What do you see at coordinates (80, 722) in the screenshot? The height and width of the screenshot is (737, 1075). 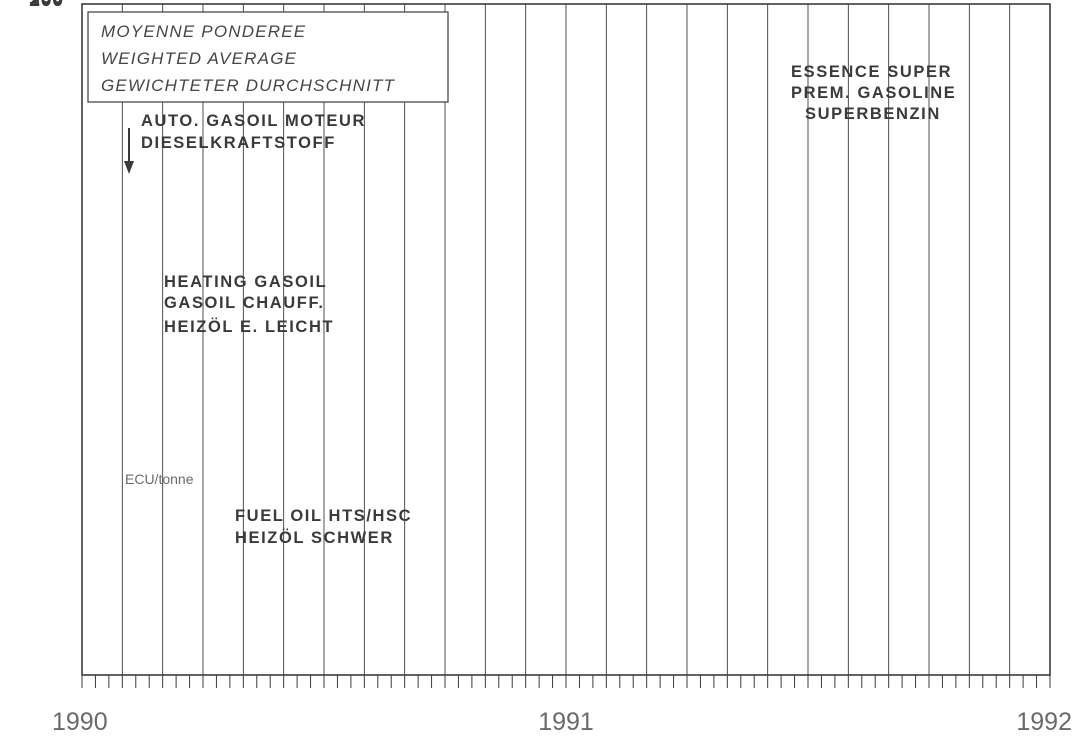 I see `x-tick-label: 1990` at bounding box center [80, 722].